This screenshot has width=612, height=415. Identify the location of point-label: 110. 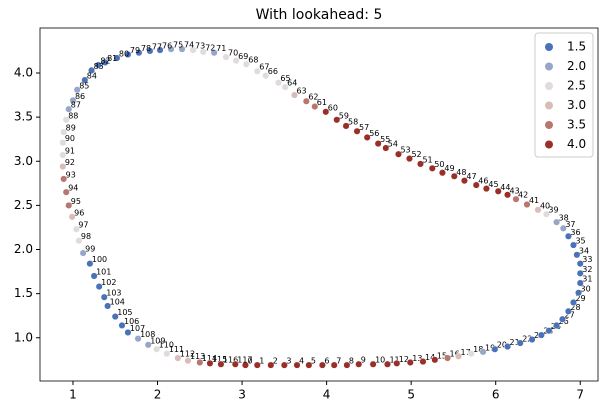
(166, 345).